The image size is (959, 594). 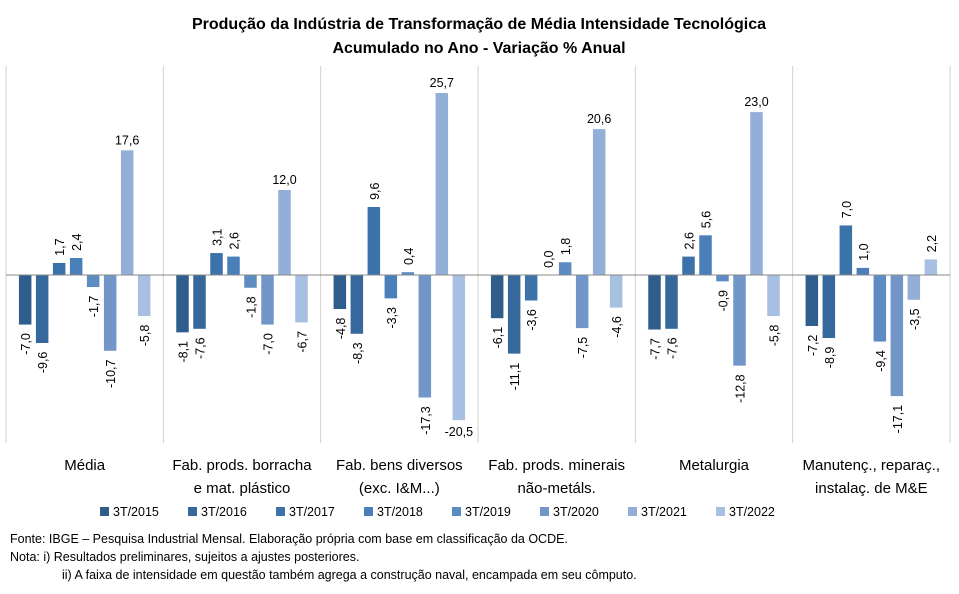 I want to click on category-label: (exc. I&M...), so click(x=399, y=488).